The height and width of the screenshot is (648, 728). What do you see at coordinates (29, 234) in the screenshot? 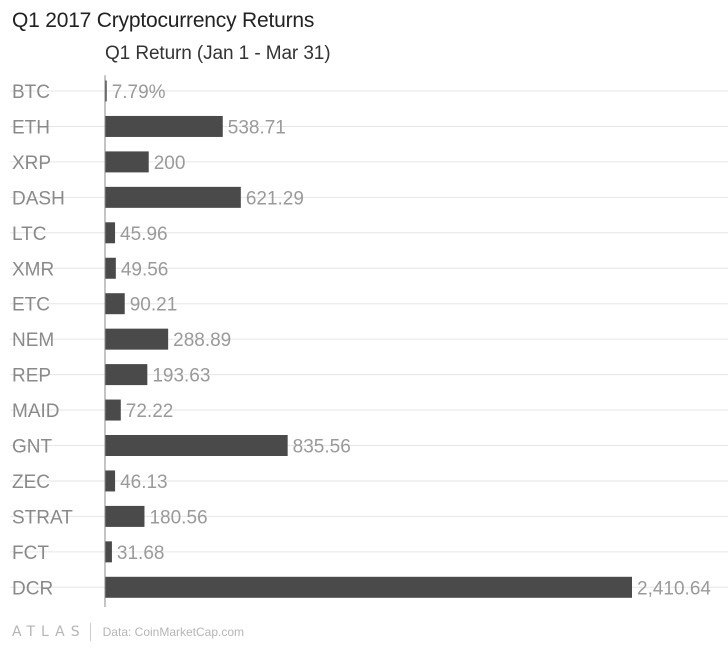
I see `category-label: LTC` at bounding box center [29, 234].